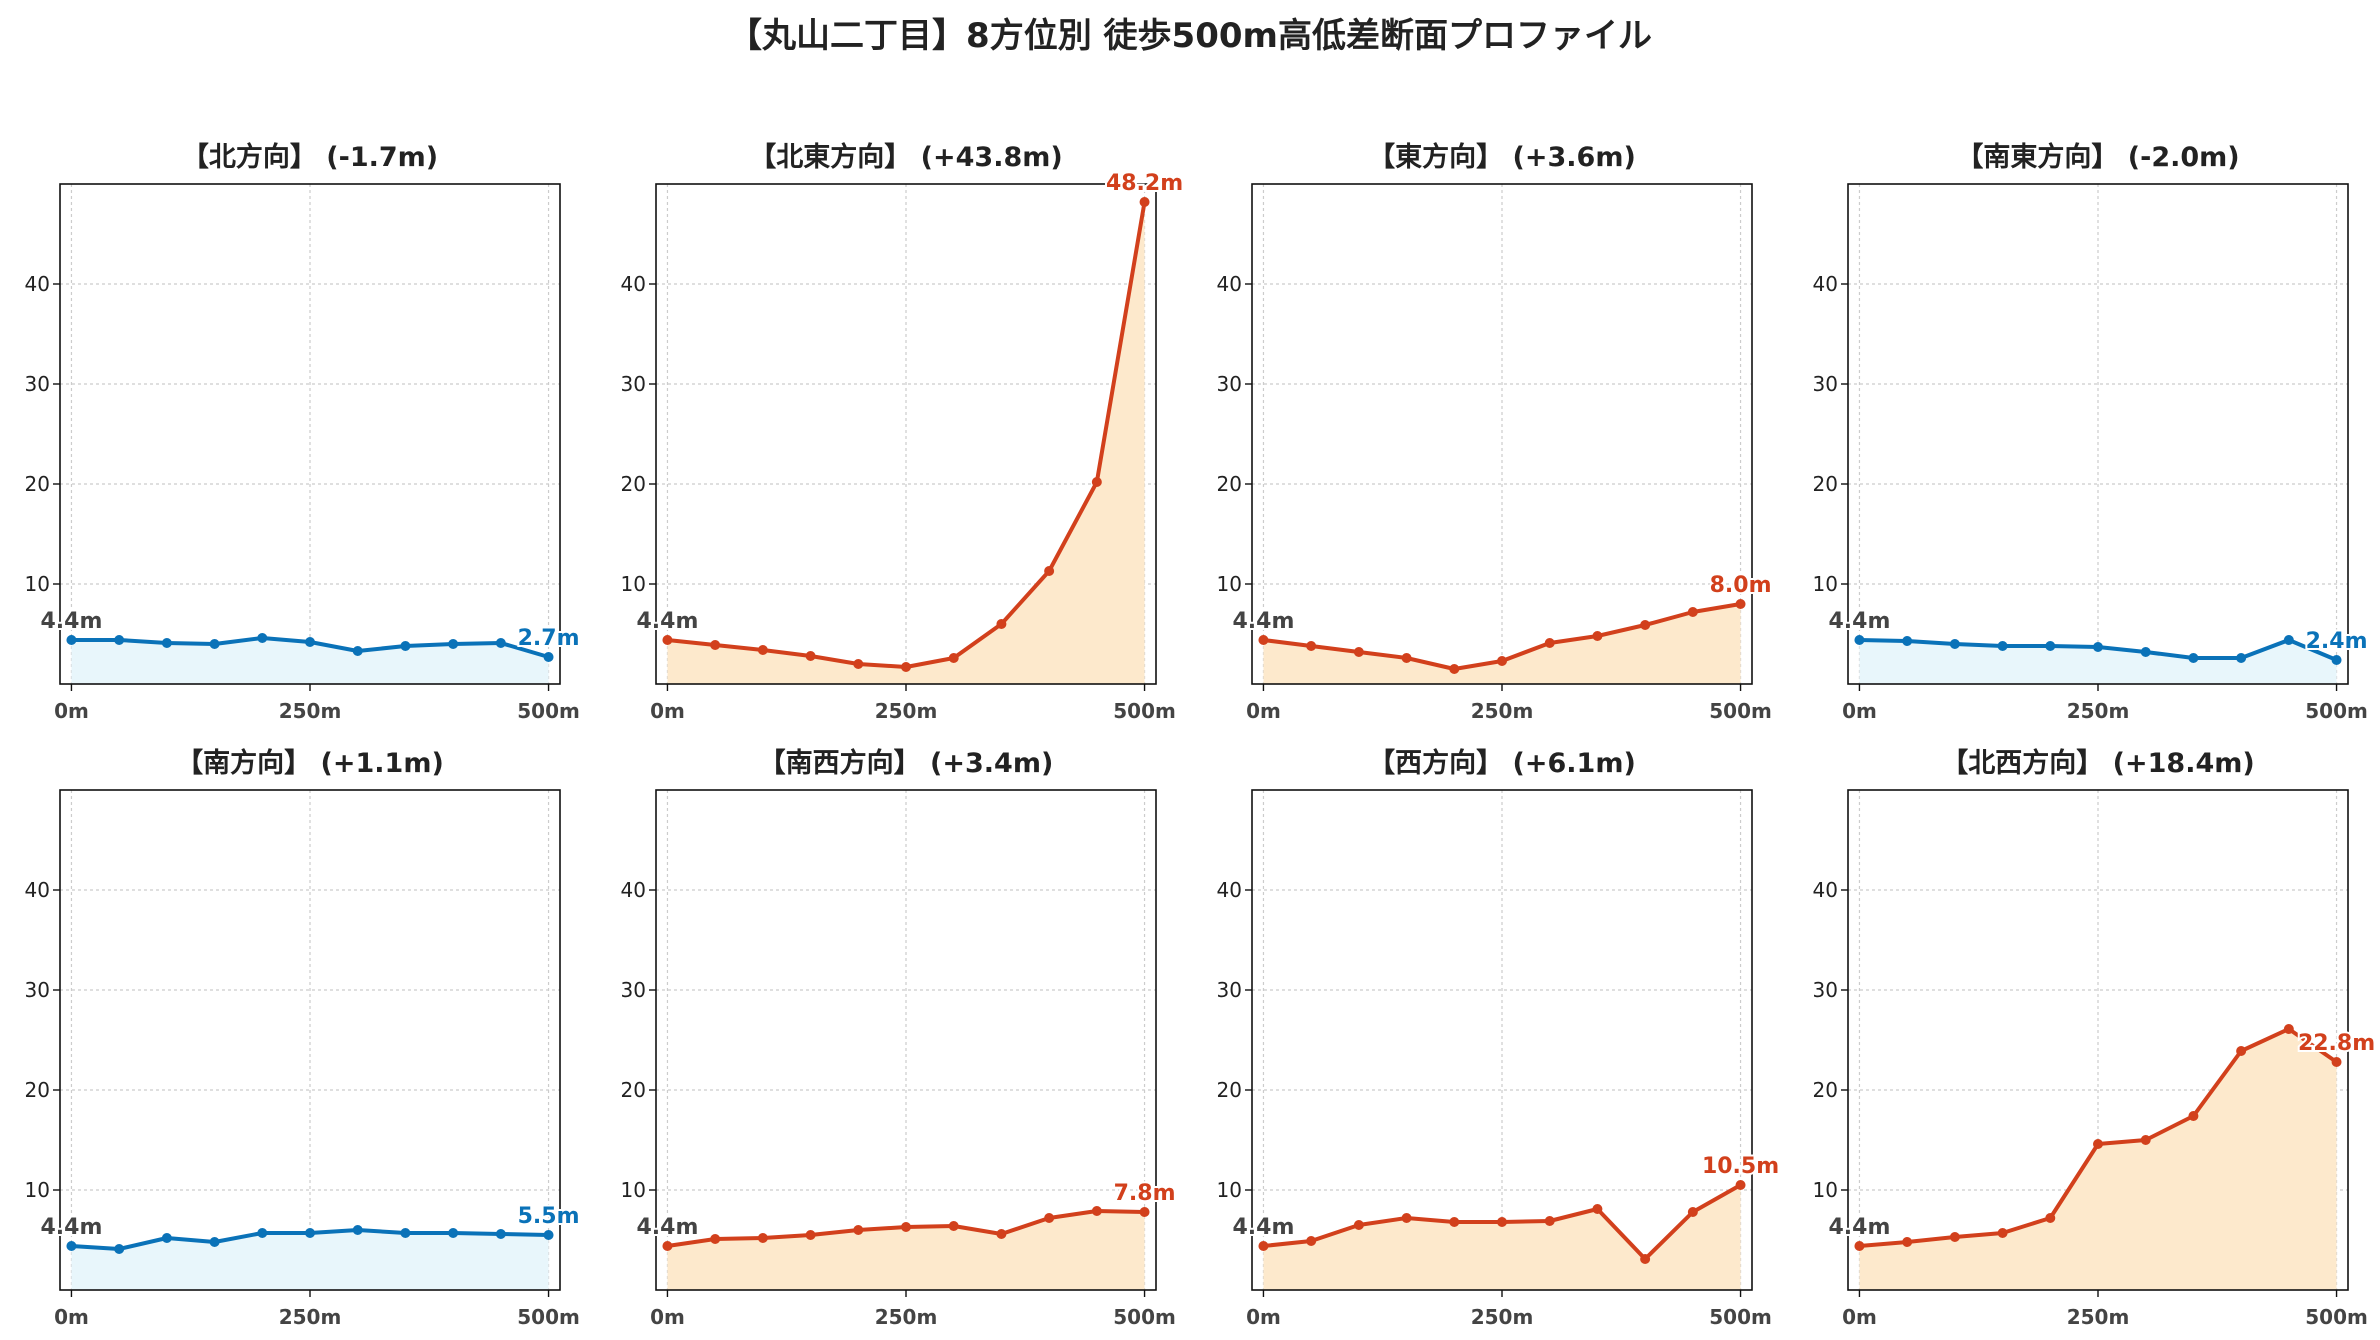 This screenshot has width=2380, height=1340. What do you see at coordinates (2097, 763) in the screenshot?
I see `panel-title: 【北西方向】 (+18.4m)` at bounding box center [2097, 763].